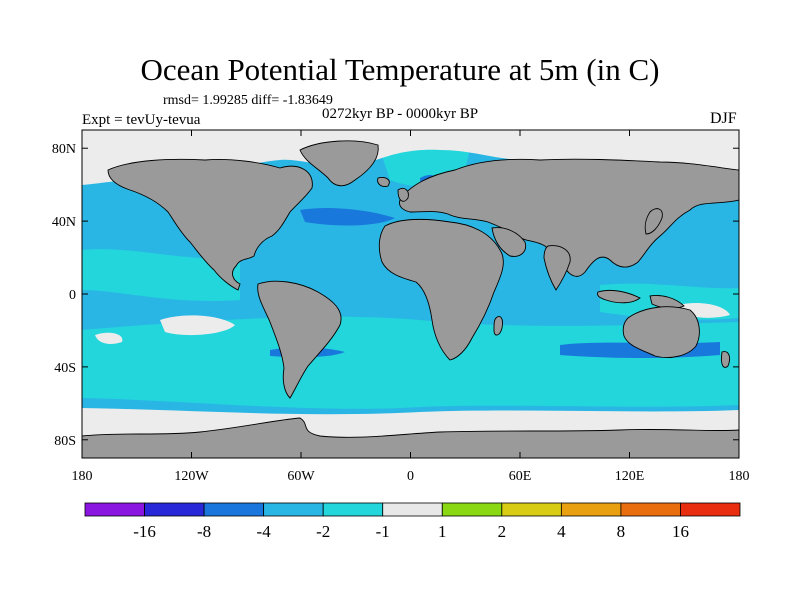 The height and width of the screenshot is (600, 800). What do you see at coordinates (410, 476) in the screenshot?
I see `lon-tick-label: 0` at bounding box center [410, 476].